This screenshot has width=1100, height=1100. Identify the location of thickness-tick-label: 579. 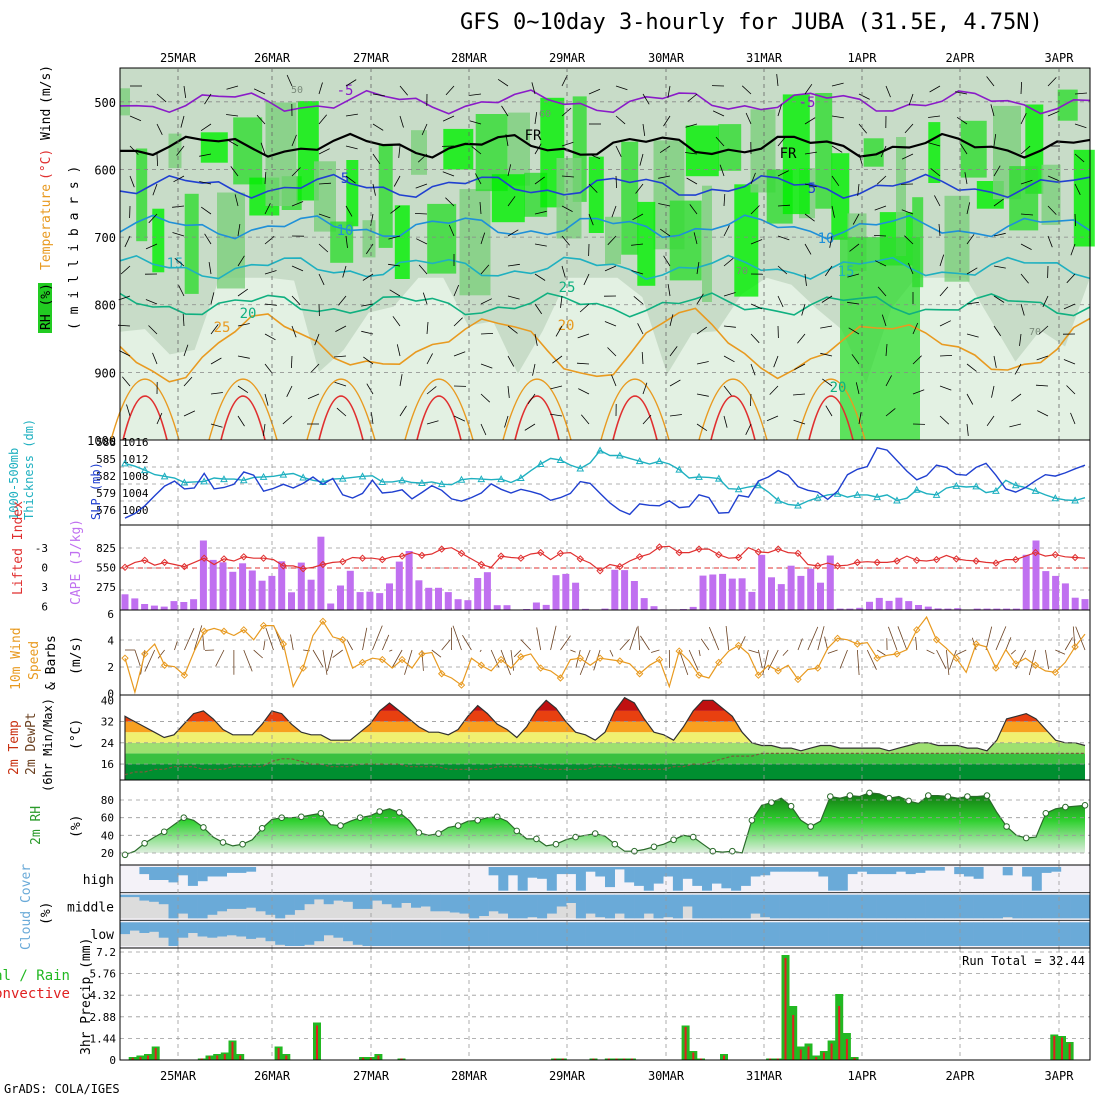
(106, 493).